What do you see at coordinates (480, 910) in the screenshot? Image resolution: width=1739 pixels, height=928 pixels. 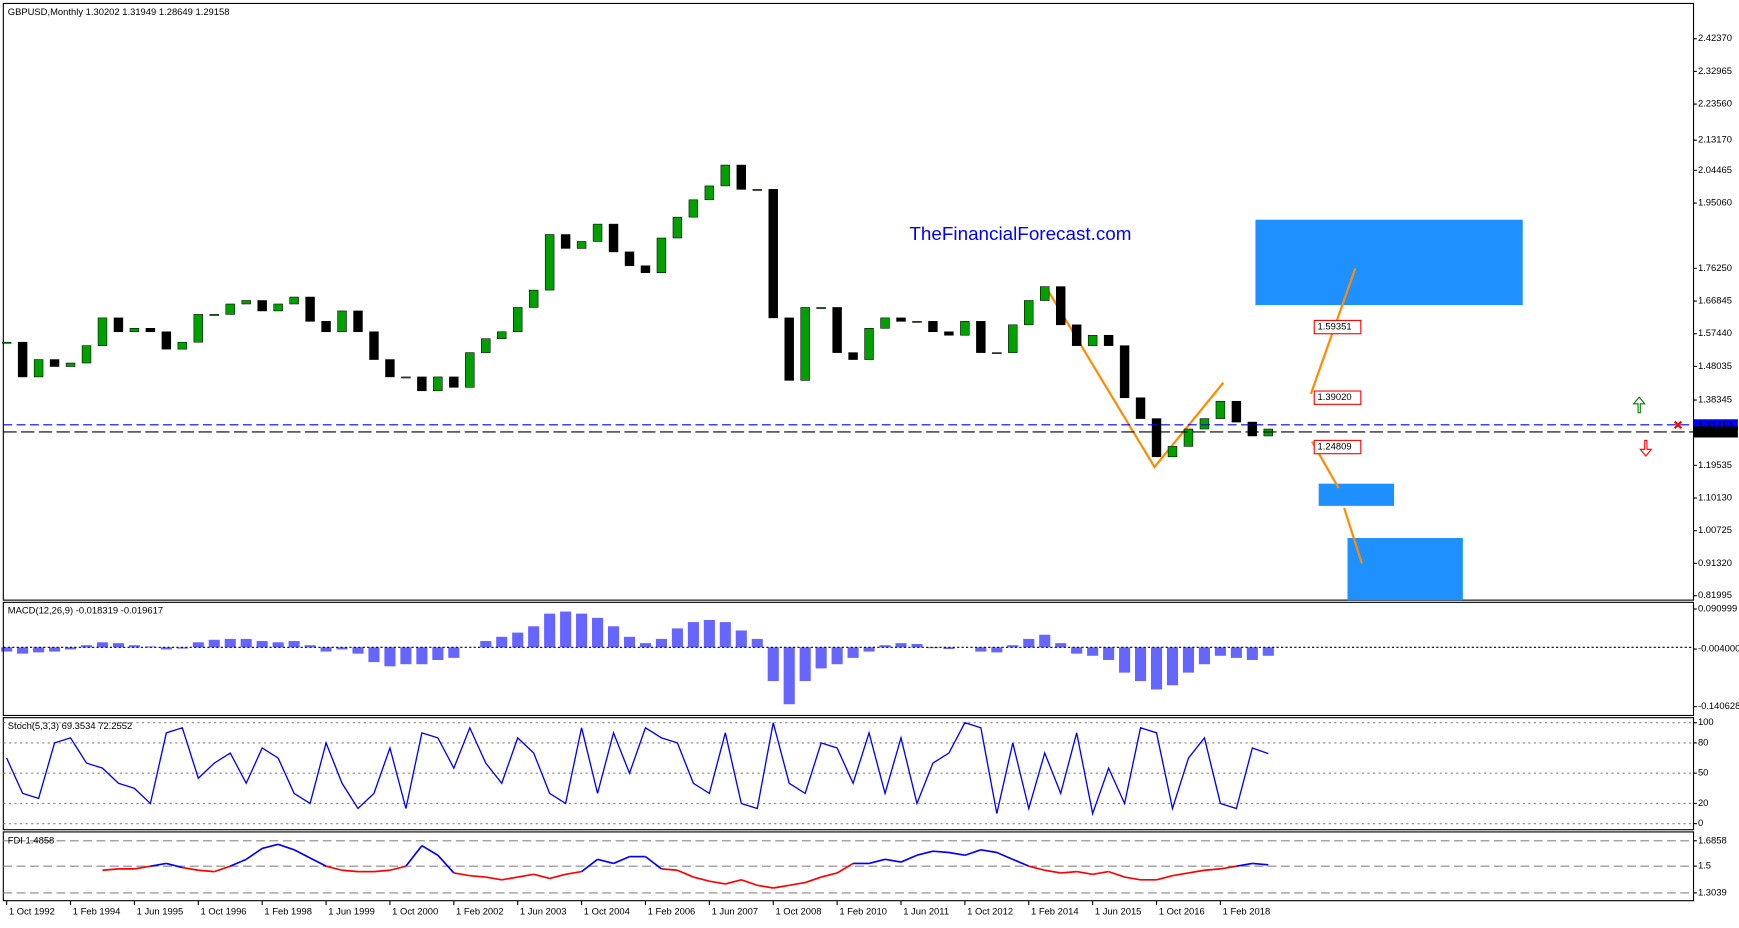 I see `x-tick-label: 1 Feb 2002` at bounding box center [480, 910].